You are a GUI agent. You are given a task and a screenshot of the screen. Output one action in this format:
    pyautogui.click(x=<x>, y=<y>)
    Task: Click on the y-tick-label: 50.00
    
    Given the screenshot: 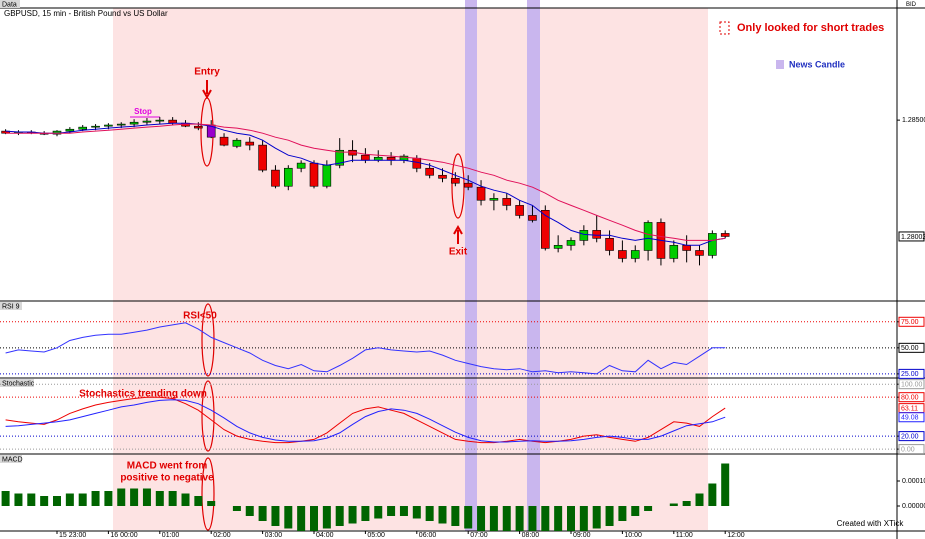 What is the action you would take?
    pyautogui.click(x=910, y=348)
    